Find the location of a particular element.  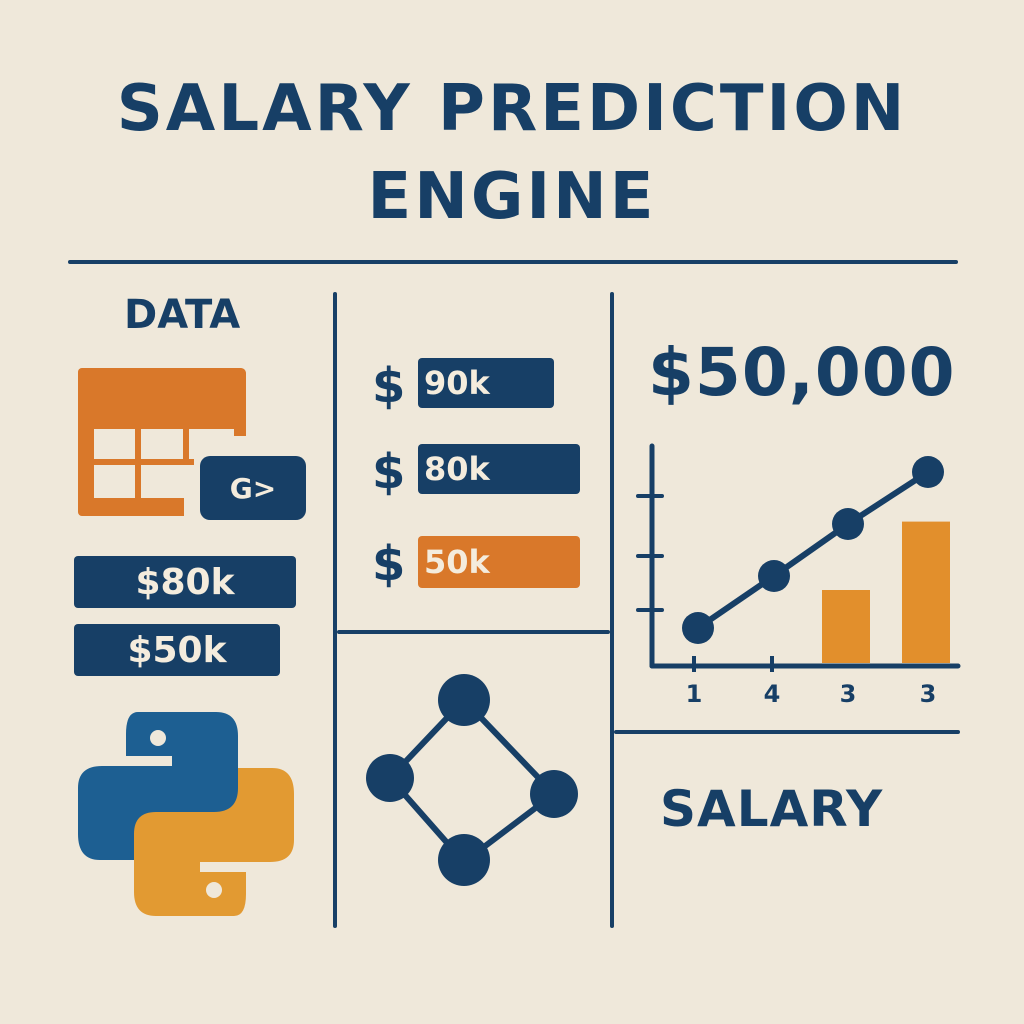

salary-pill-80k-label: $80k is located at coordinates (185, 582).